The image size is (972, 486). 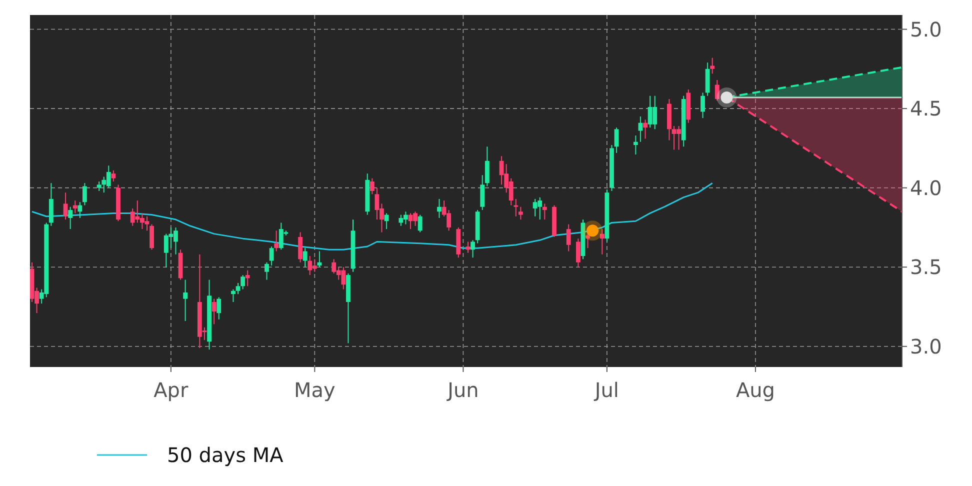 What do you see at coordinates (926, 188) in the screenshot?
I see `y-tick-label: 4.0` at bounding box center [926, 188].